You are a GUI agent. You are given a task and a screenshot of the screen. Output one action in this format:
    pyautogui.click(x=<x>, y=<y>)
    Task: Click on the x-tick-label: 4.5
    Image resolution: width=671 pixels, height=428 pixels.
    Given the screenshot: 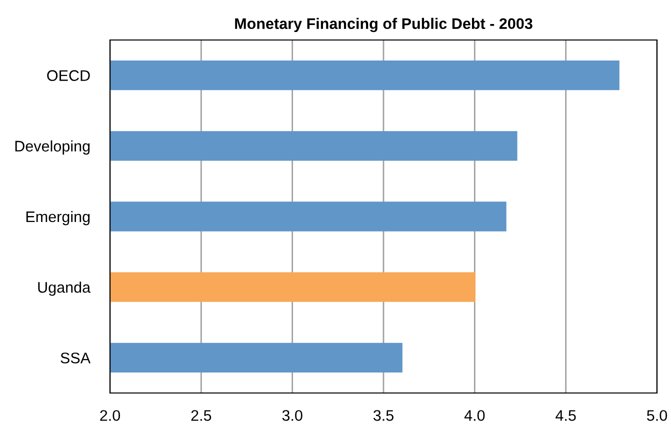 What is the action you would take?
    pyautogui.click(x=566, y=415)
    